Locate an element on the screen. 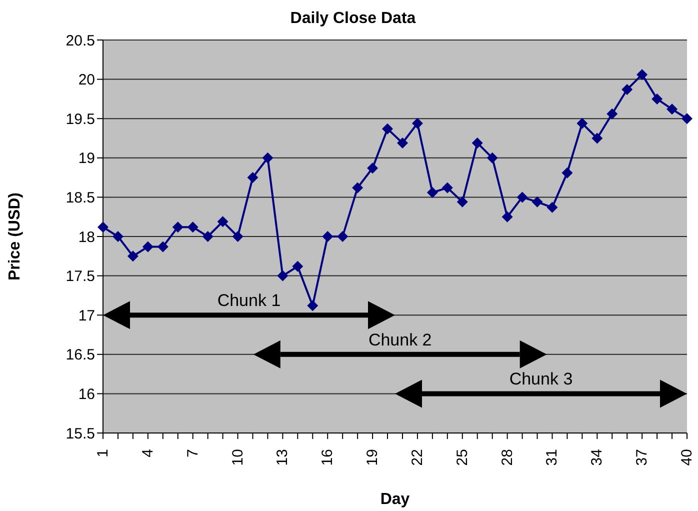 This screenshot has width=698, height=511. y-axis-title: Price (USD) is located at coordinates (15, 236).